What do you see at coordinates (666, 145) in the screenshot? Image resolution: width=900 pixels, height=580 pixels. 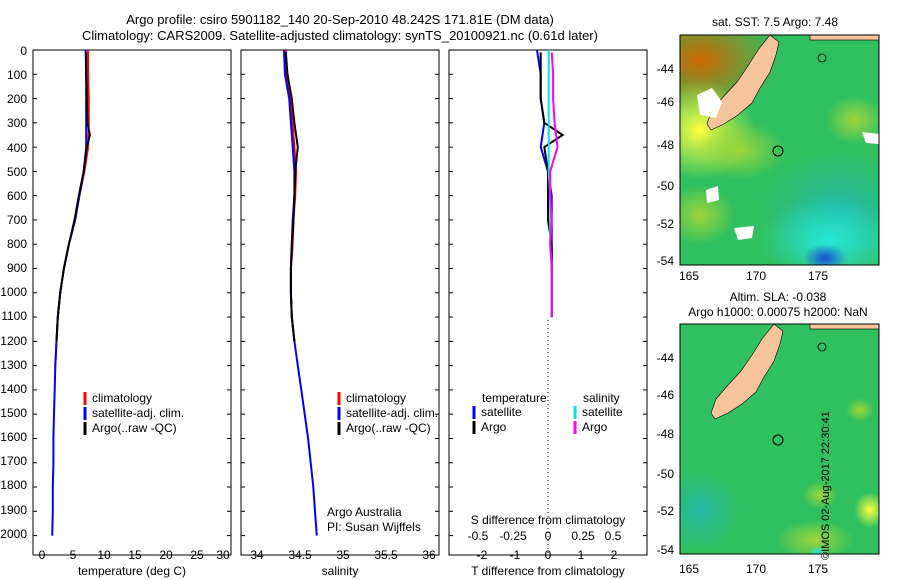 I see `lat-tick: -48` at bounding box center [666, 145].